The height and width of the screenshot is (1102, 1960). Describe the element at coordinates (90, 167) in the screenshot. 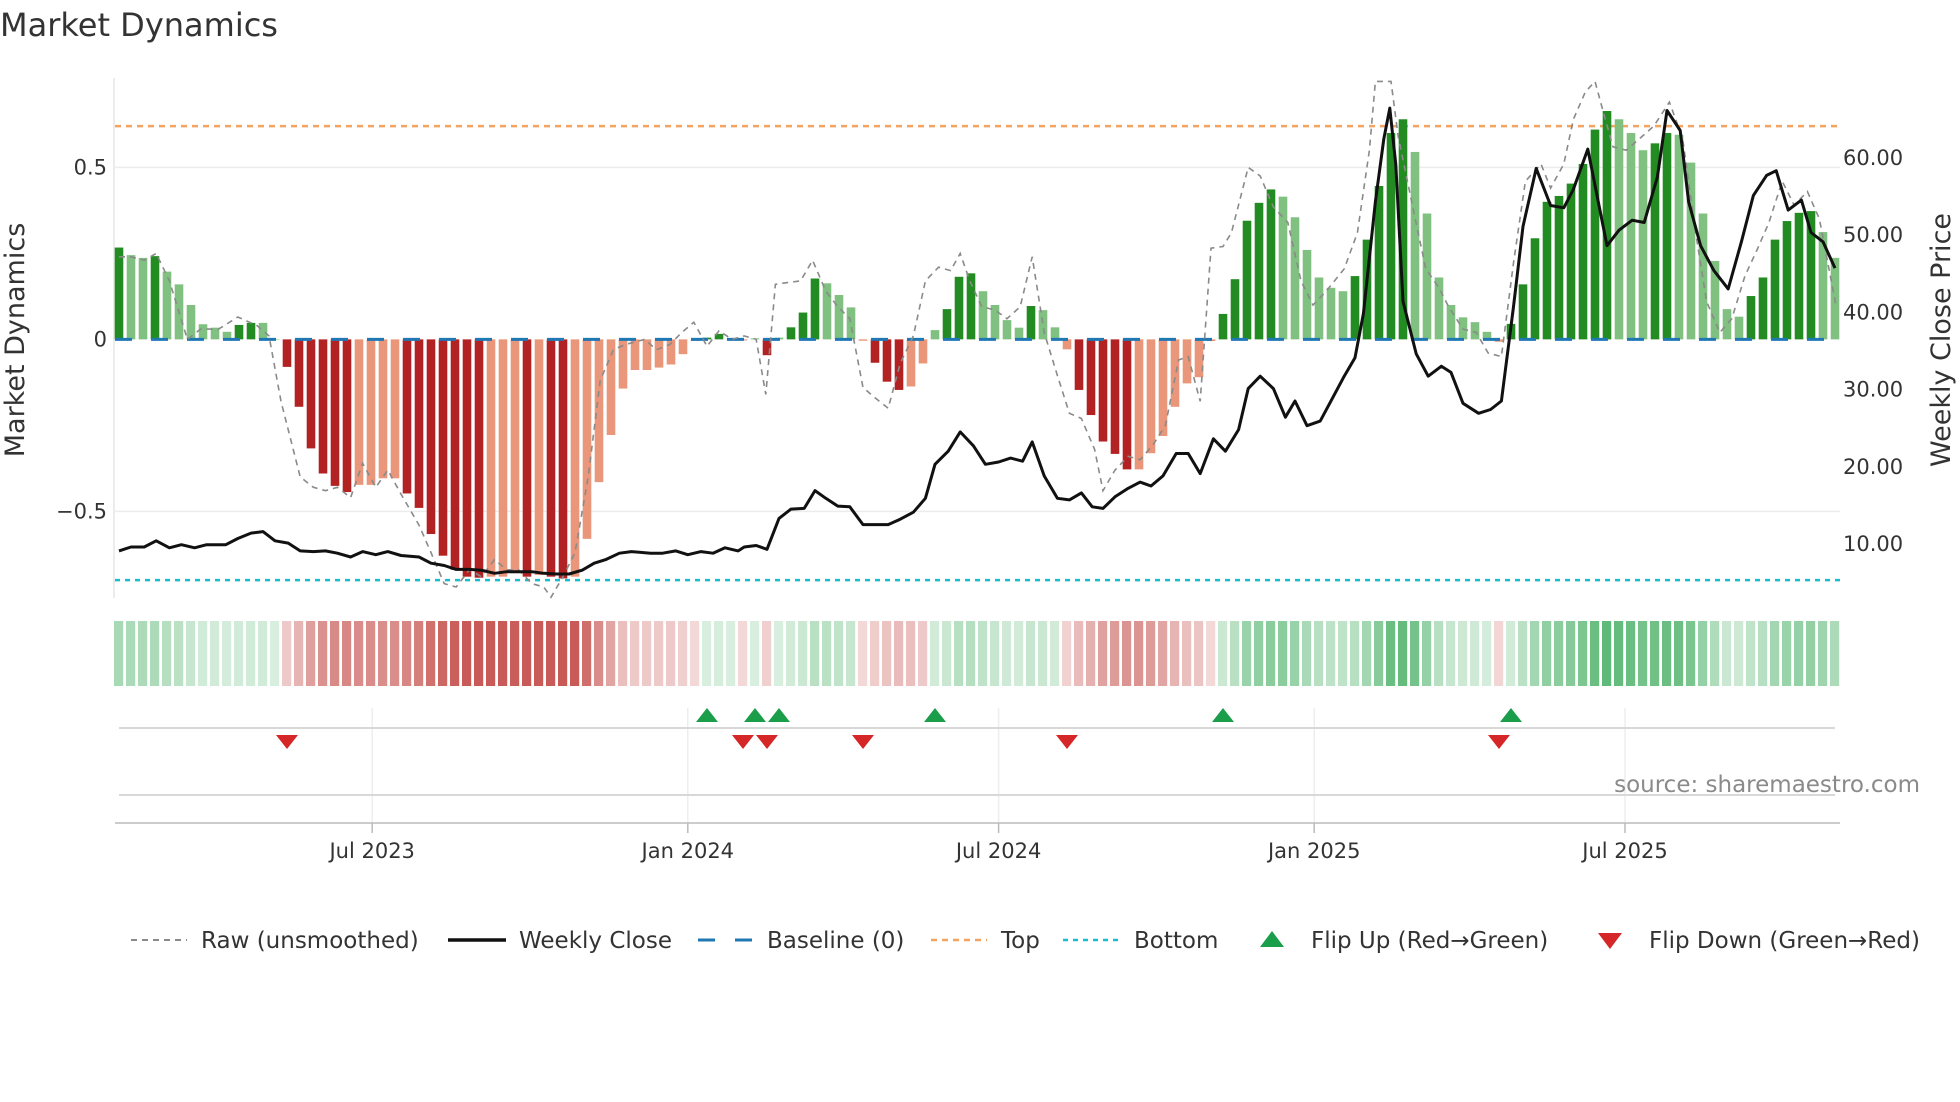

I see `left-tick-label: 0.5` at that location.